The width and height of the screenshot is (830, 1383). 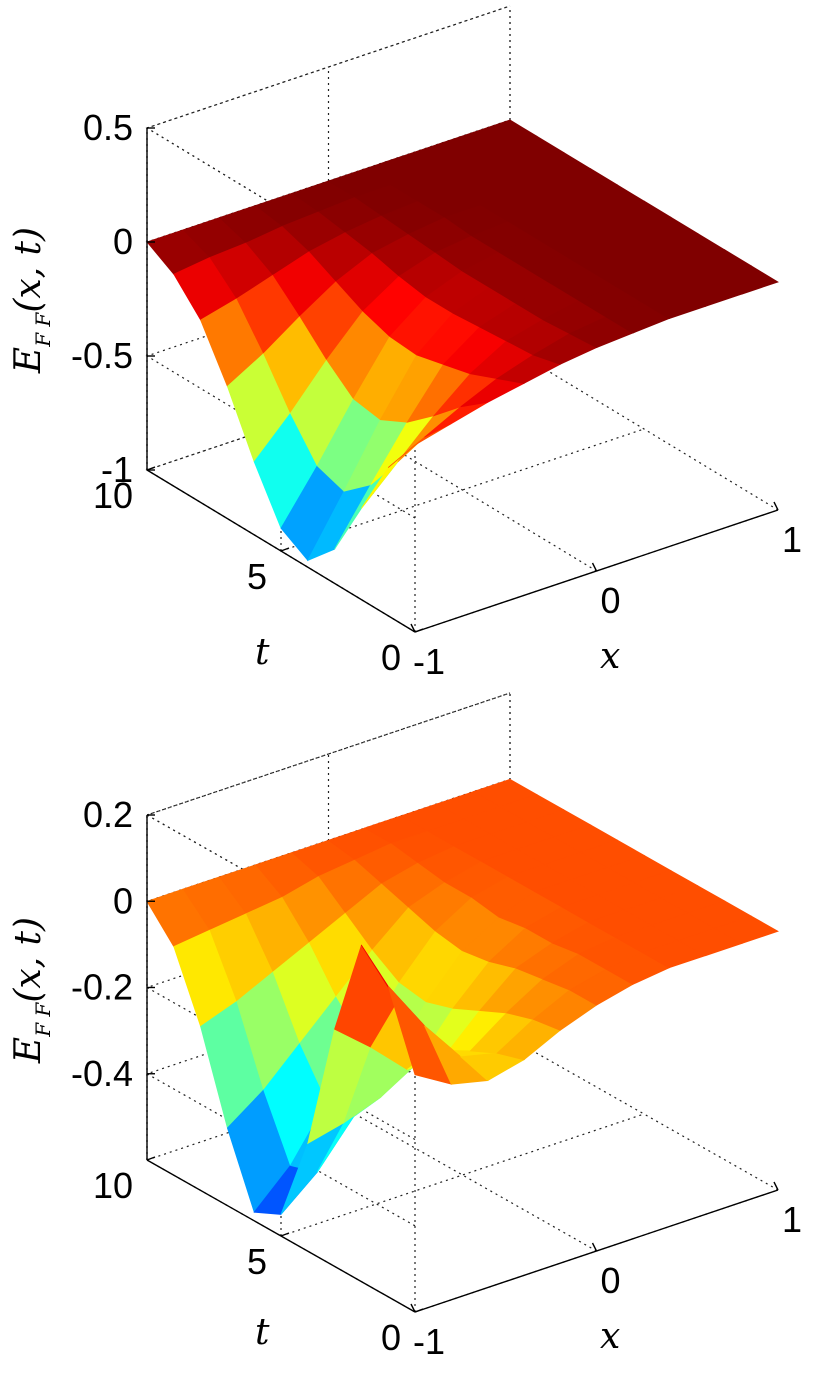 I want to click on z-tick-label: 0.2, so click(x=108, y=814).